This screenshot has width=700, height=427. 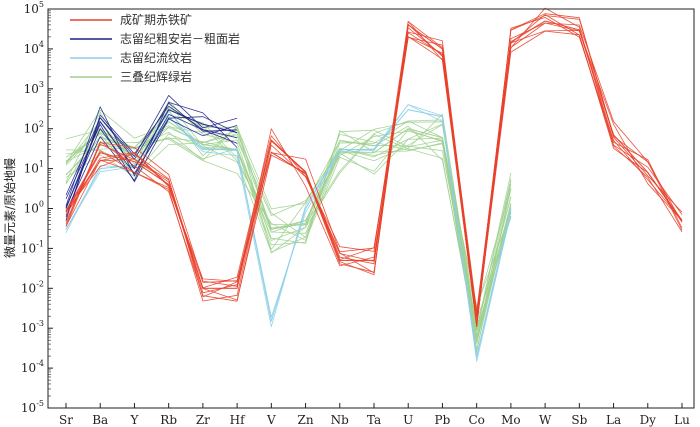 What do you see at coordinates (682, 420) in the screenshot?
I see `x-tick-label: Lu` at bounding box center [682, 420].